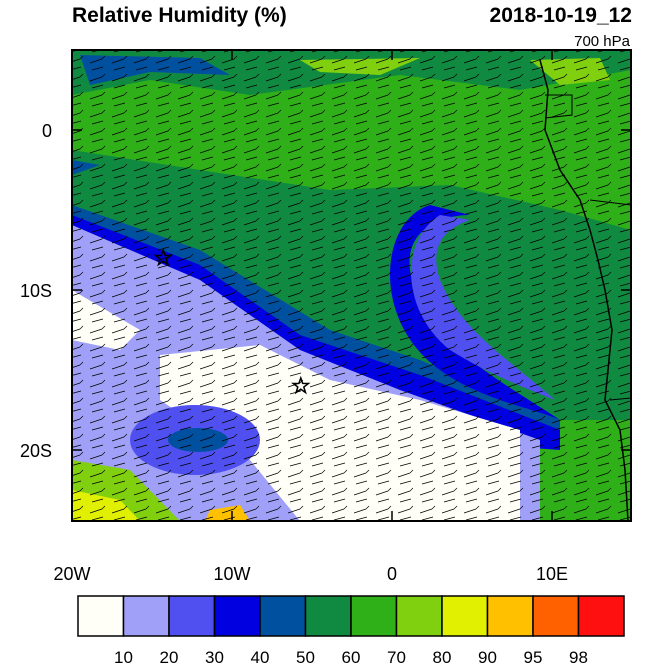 The image size is (650, 672). What do you see at coordinates (396, 657) in the screenshot?
I see `colorbar-label: 70` at bounding box center [396, 657].